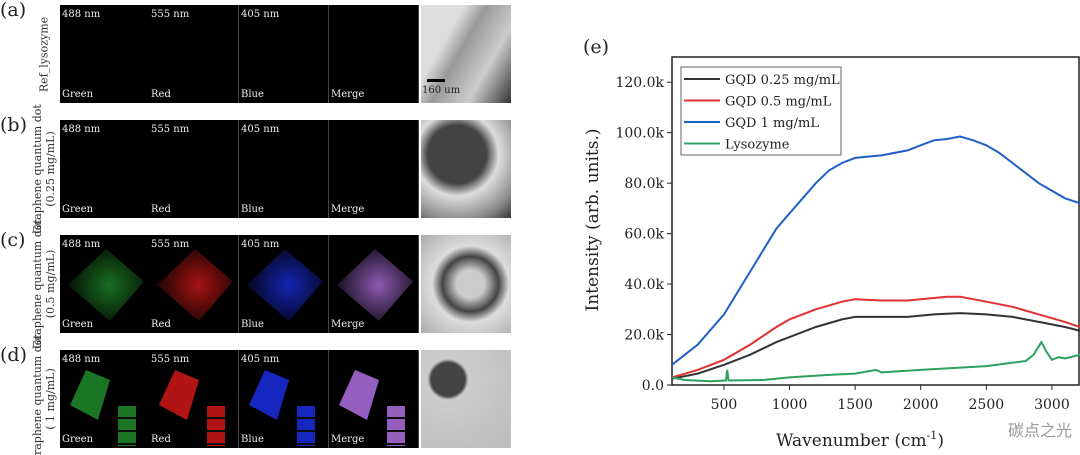  I want to click on y-tick-label: 100.0k, so click(639, 134).